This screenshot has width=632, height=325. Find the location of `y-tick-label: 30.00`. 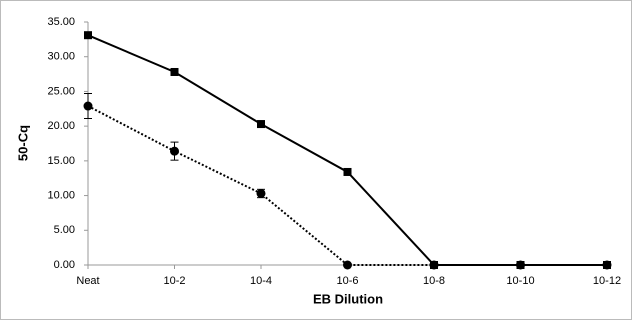

y-tick-label: 30.00 is located at coordinates (61, 57).